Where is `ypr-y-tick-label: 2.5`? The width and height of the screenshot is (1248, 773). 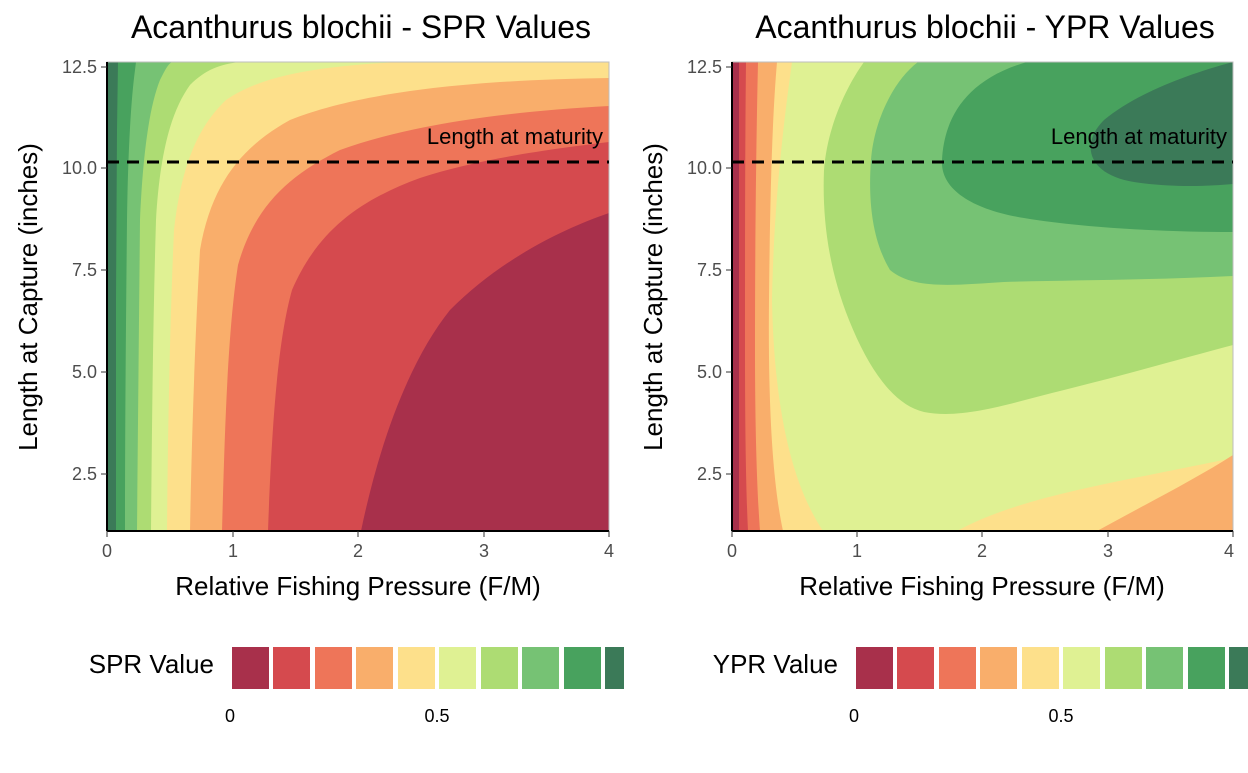
ypr-y-tick-label: 2.5 is located at coordinates (709, 474).